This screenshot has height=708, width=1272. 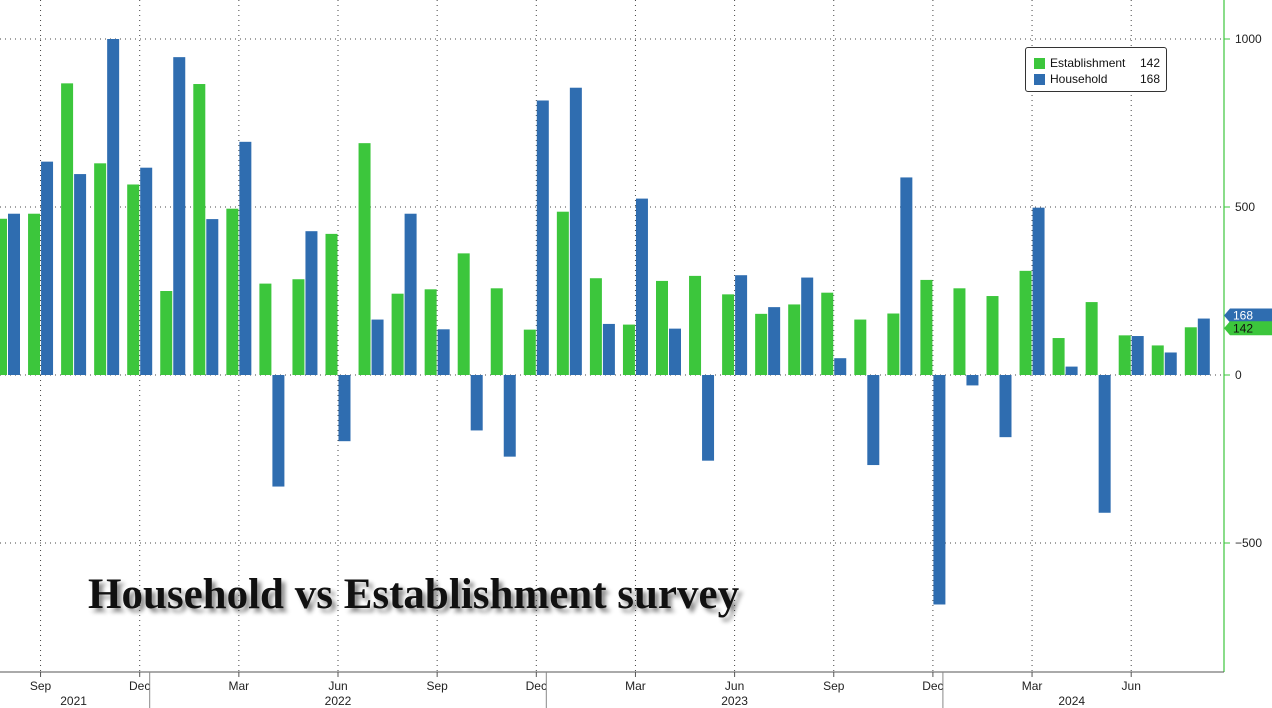 What do you see at coordinates (1243, 316) in the screenshot?
I see `household-value-tag-label: 168` at bounding box center [1243, 316].